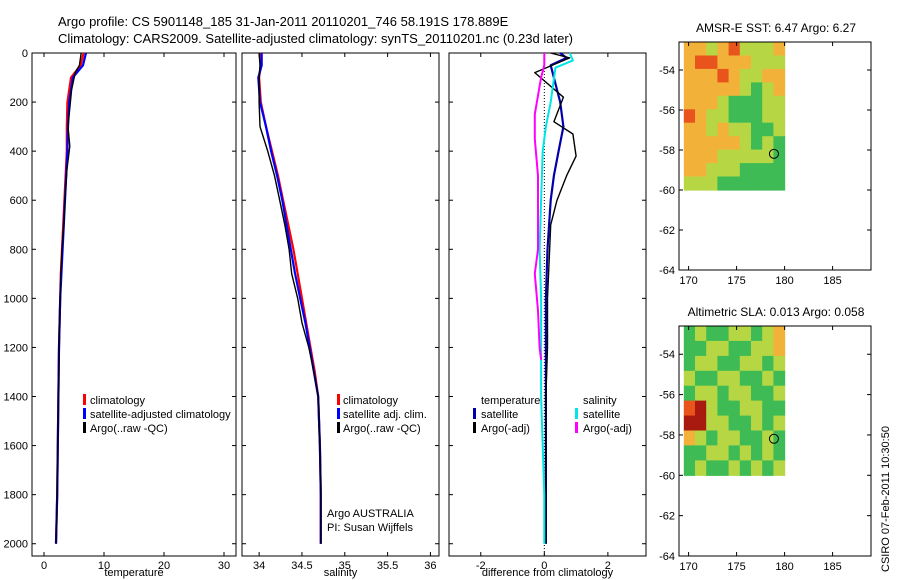 The image size is (900, 580). Describe the element at coordinates (607, 429) in the screenshot. I see `legend-label-sal-argo: Argo(-adj)` at that location.